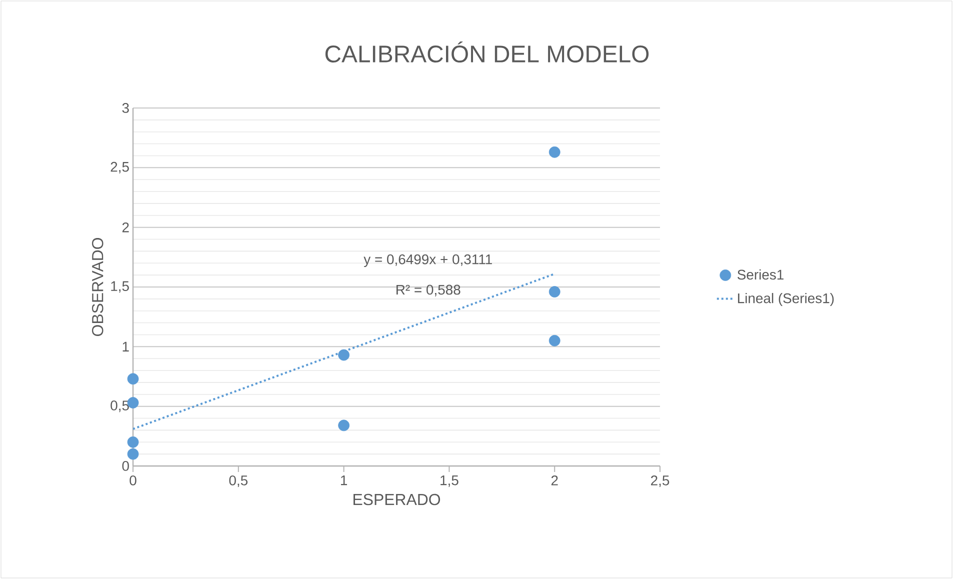  Describe the element at coordinates (344, 481) in the screenshot. I see `x-tick-label: 1` at that location.